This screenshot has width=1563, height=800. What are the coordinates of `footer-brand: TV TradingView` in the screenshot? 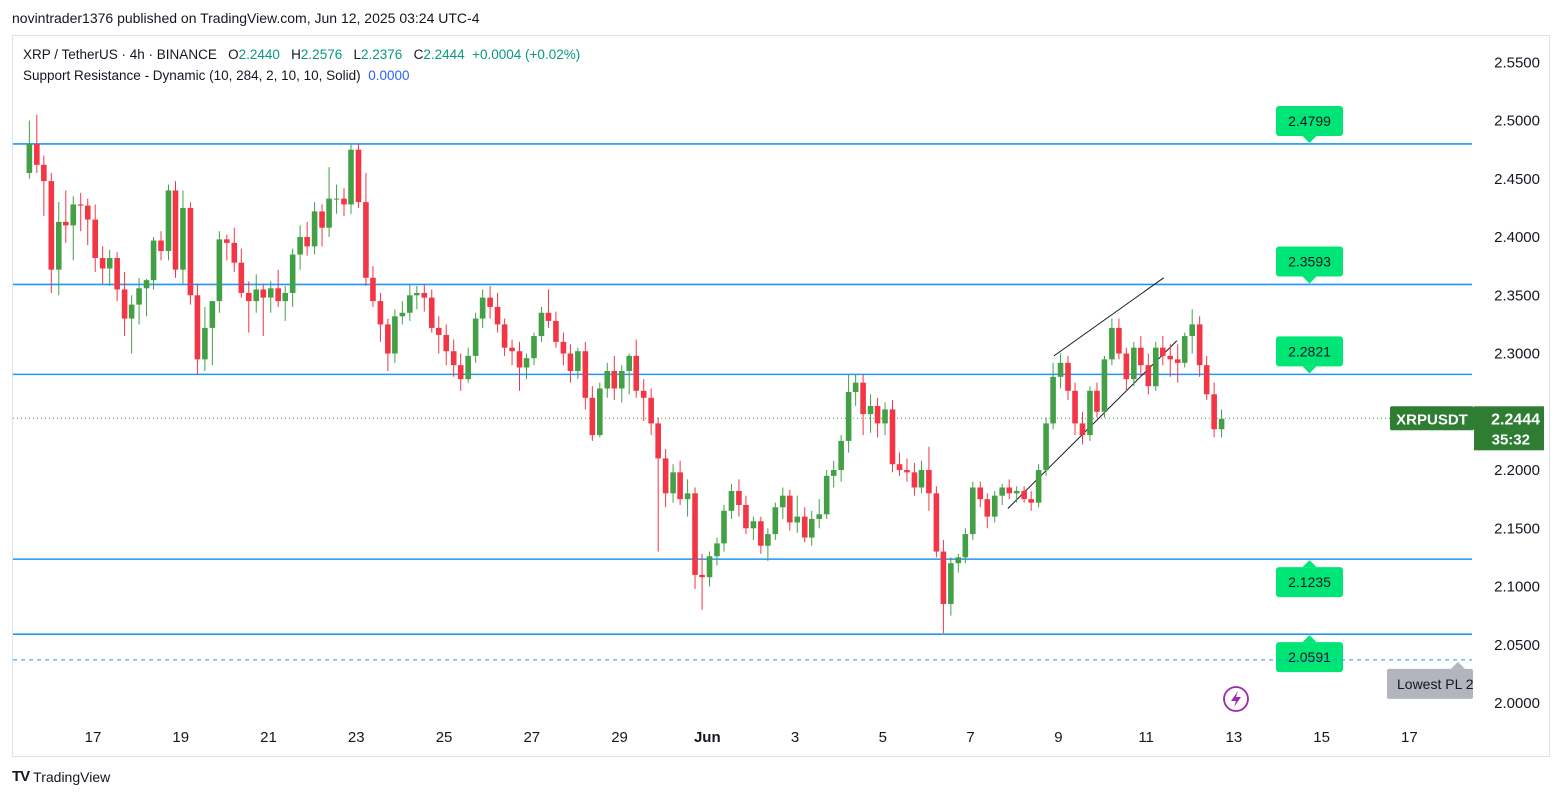 It's located at (61, 776).